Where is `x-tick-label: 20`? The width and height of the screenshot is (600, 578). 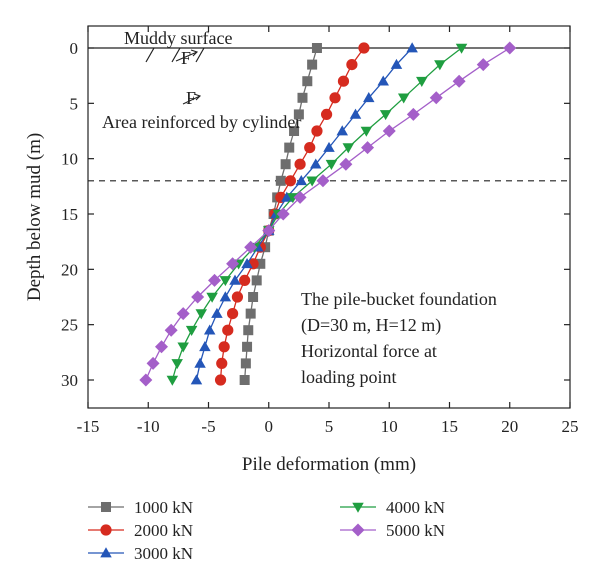 x-tick-label: 20 is located at coordinates (509, 426).